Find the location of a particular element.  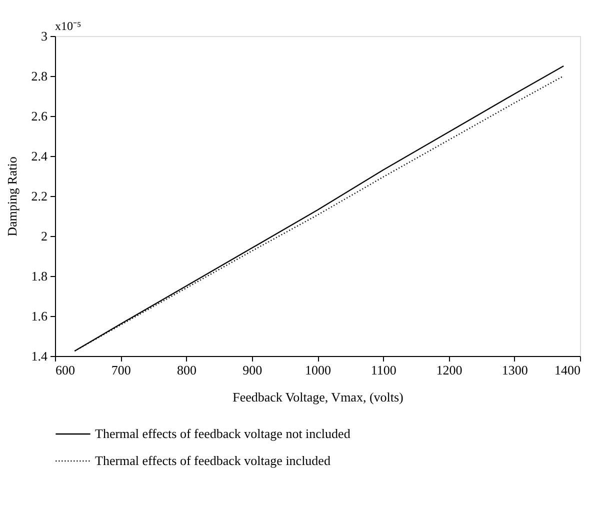

x-axis-title: Feedback Voltage, Vmax, (volts) is located at coordinates (318, 397).